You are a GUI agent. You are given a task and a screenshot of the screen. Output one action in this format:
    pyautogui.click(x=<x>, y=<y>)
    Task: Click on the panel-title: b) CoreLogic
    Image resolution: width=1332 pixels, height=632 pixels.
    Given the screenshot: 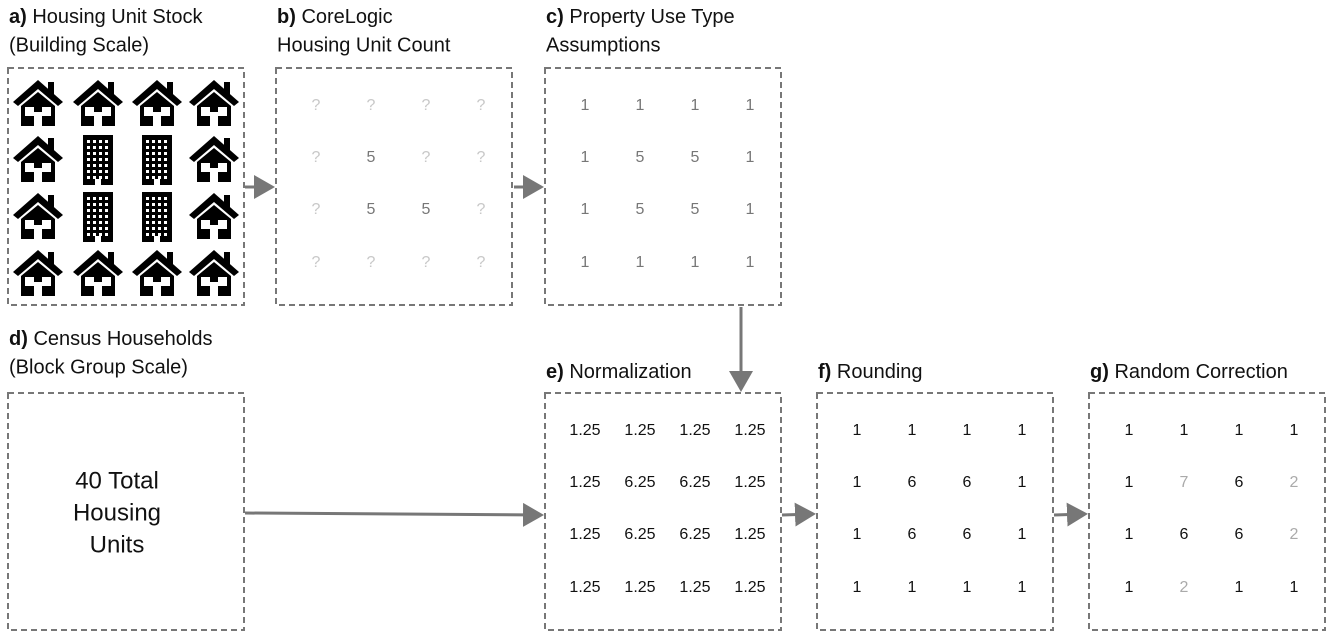 What is the action you would take?
    pyautogui.click(x=335, y=17)
    